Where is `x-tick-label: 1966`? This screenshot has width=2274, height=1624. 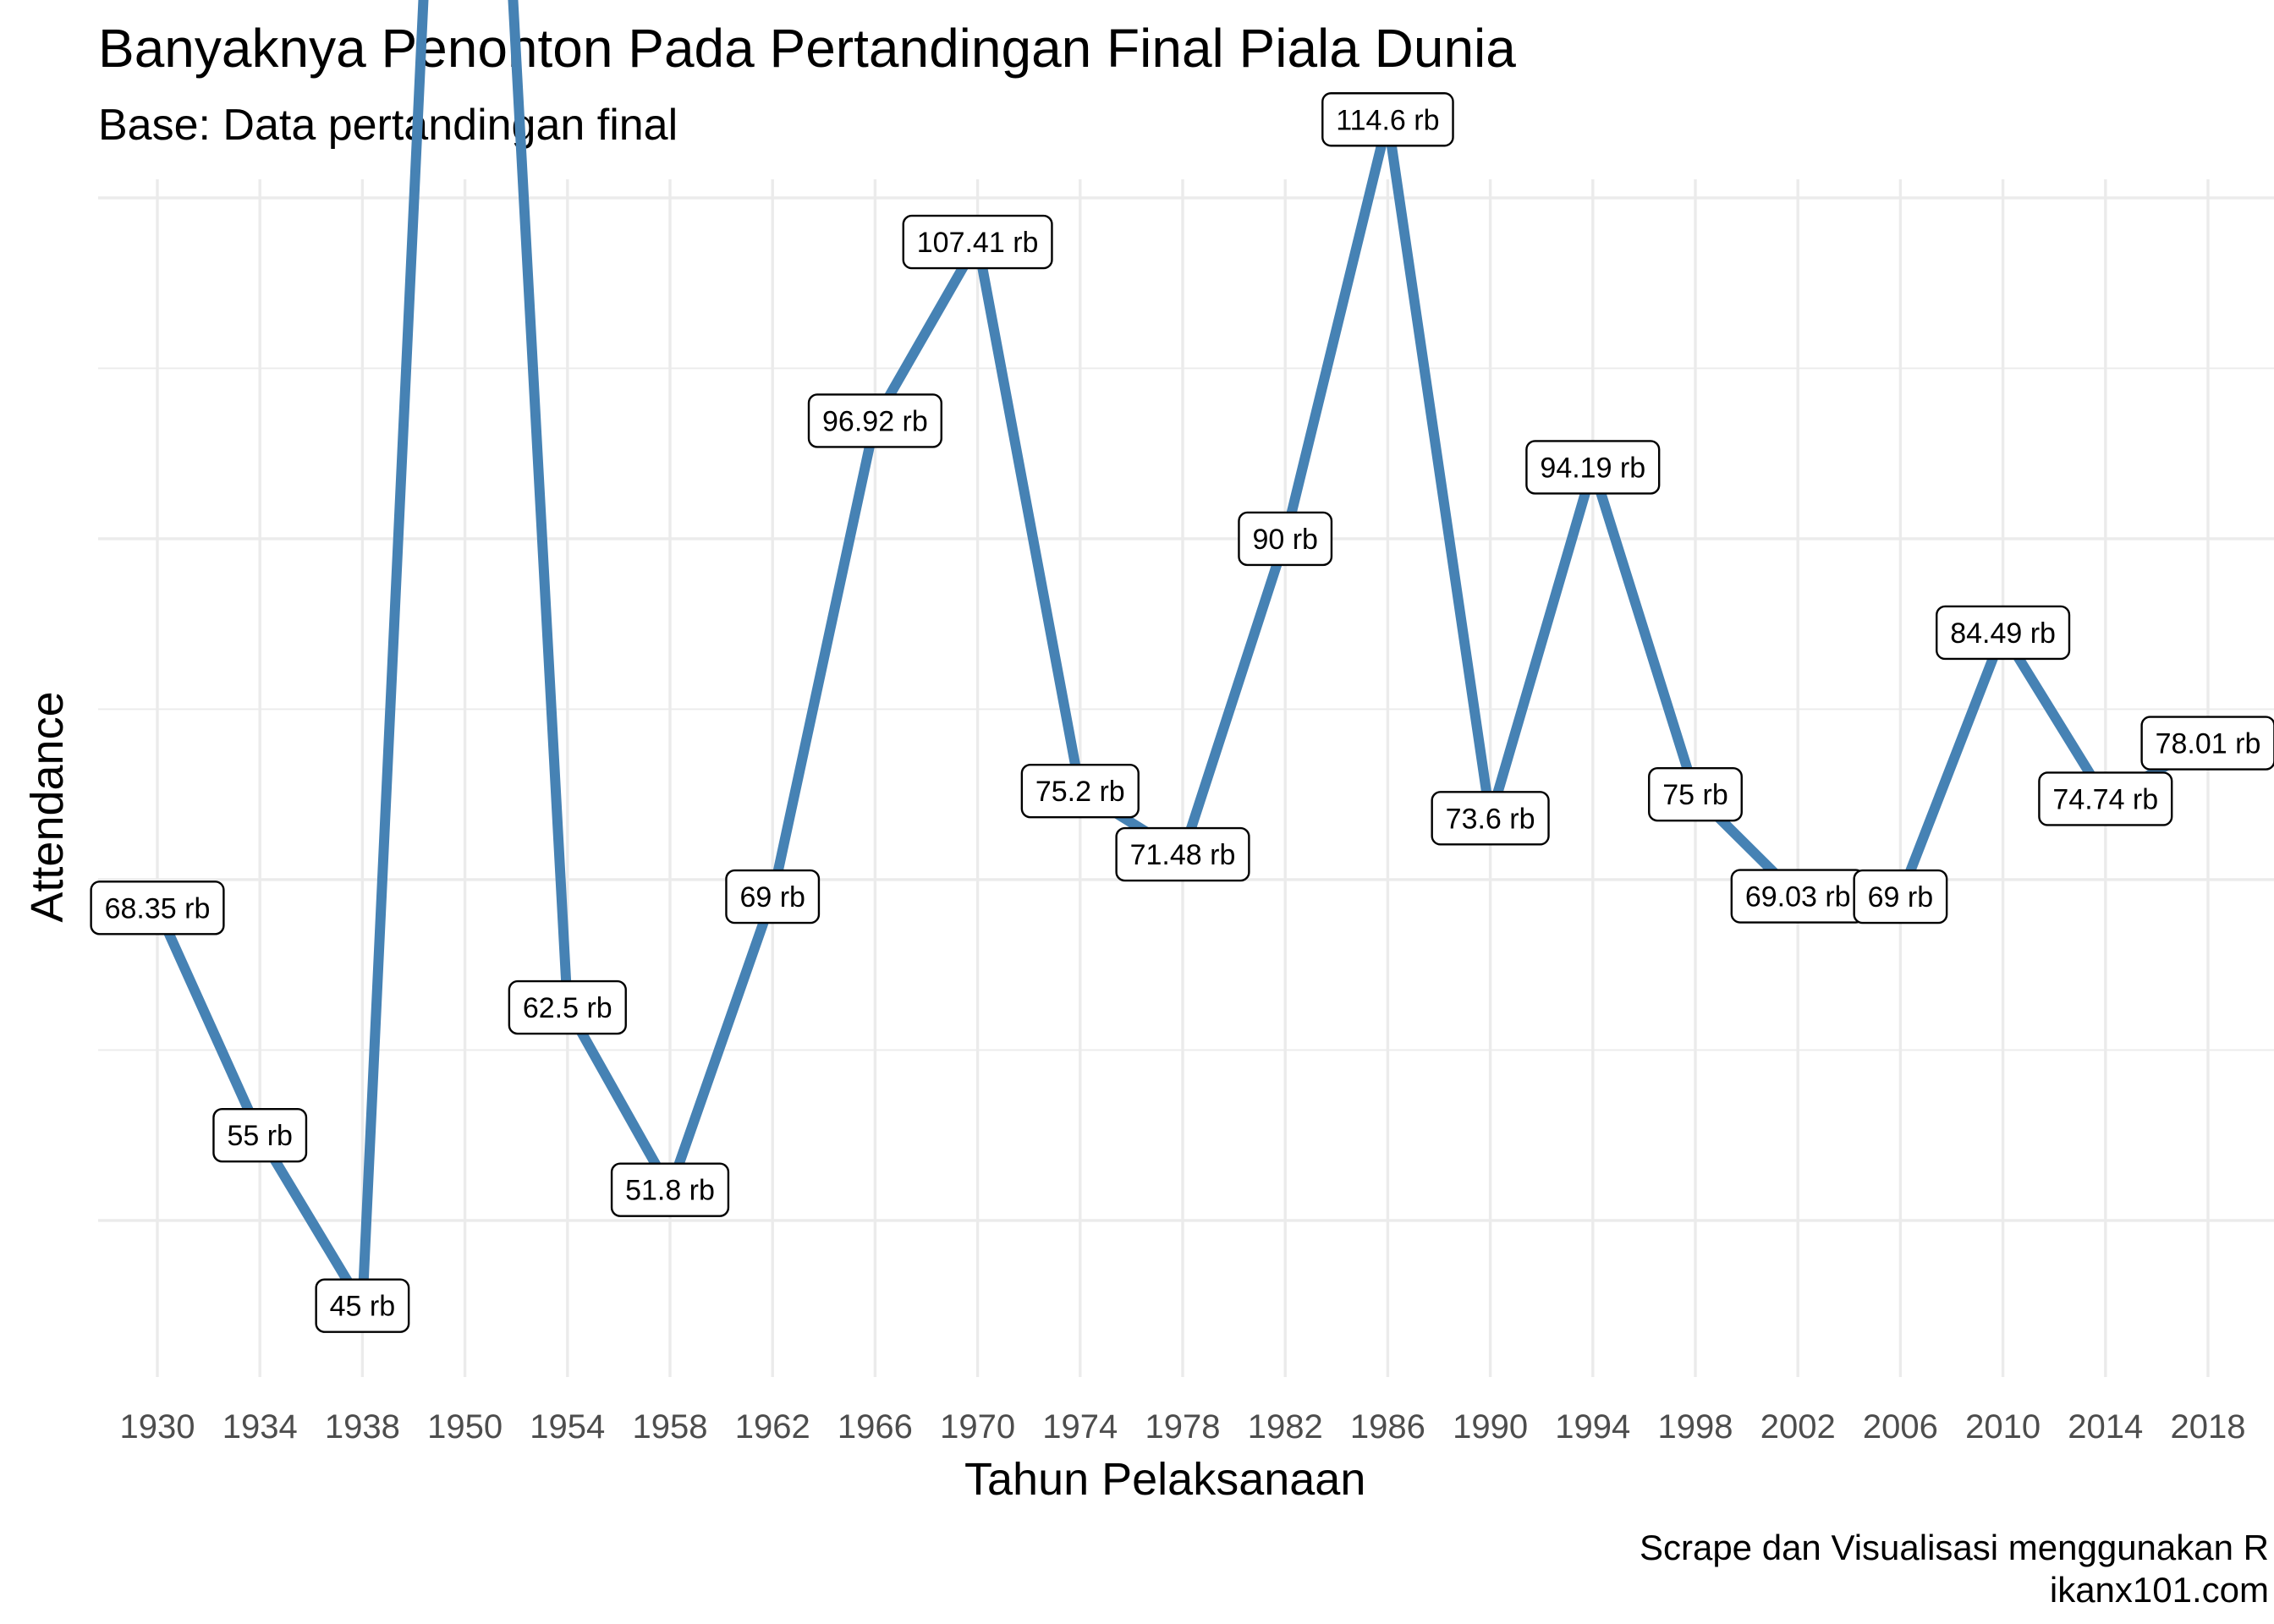
x-tick-label: 1966 is located at coordinates (876, 1427).